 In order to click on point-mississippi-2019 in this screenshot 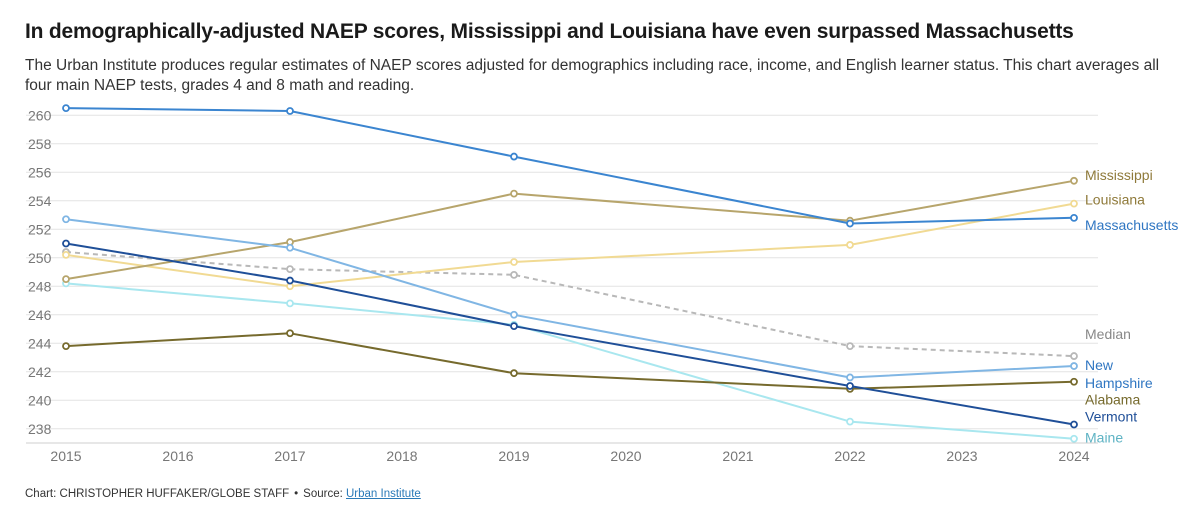, I will do `click(514, 193)`.